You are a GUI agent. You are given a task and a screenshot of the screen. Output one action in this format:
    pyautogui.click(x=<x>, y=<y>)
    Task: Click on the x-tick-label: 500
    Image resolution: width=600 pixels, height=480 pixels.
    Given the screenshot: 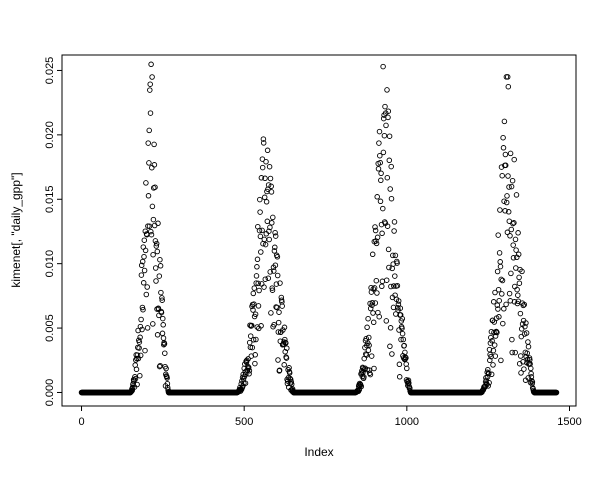 What is the action you would take?
    pyautogui.click(x=244, y=422)
    